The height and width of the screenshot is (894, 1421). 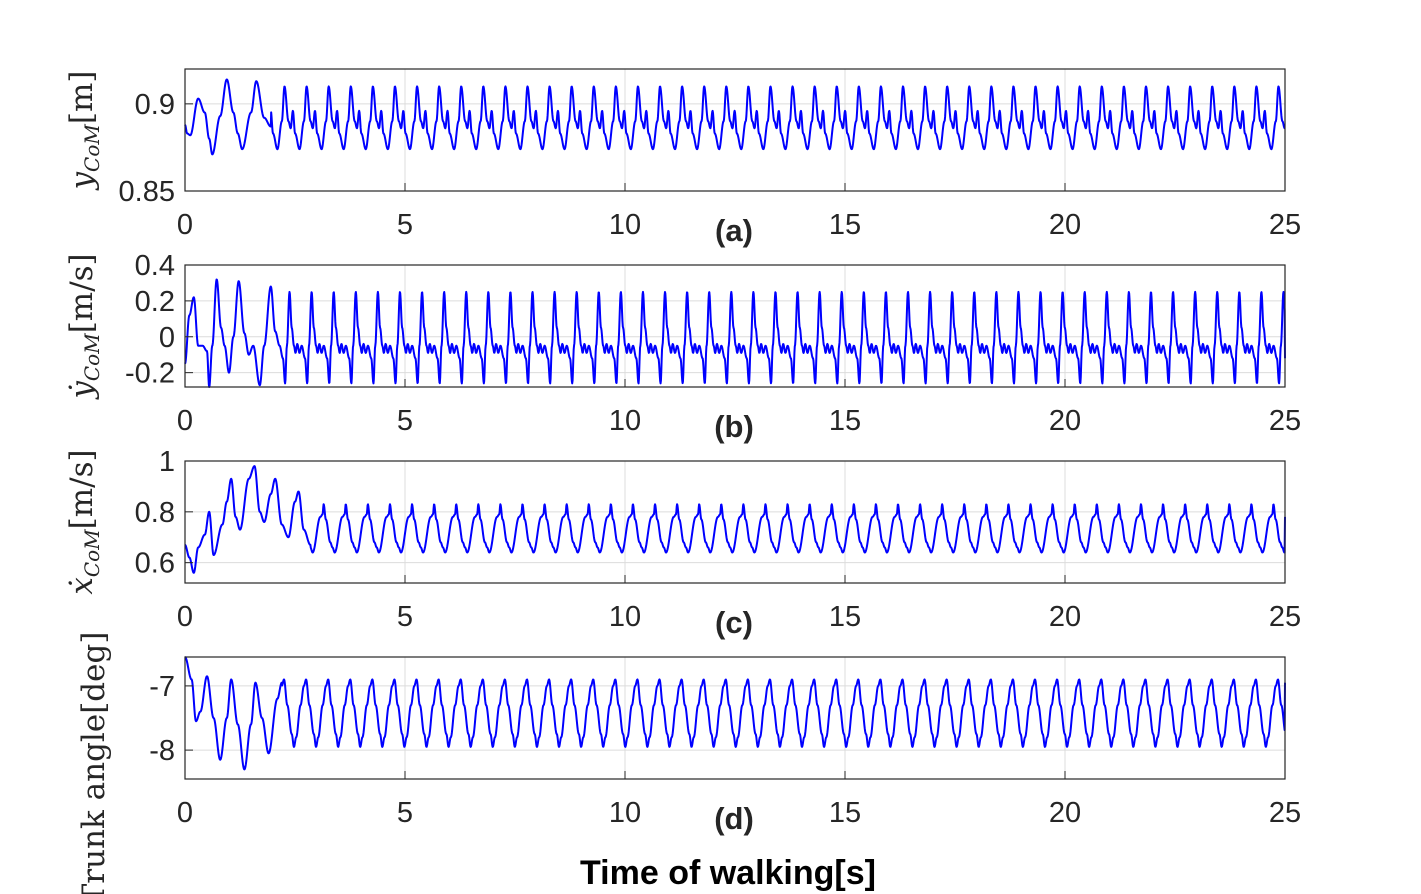 I want to click on y-axis-label: yCoM[m], so click(x=84, y=131).